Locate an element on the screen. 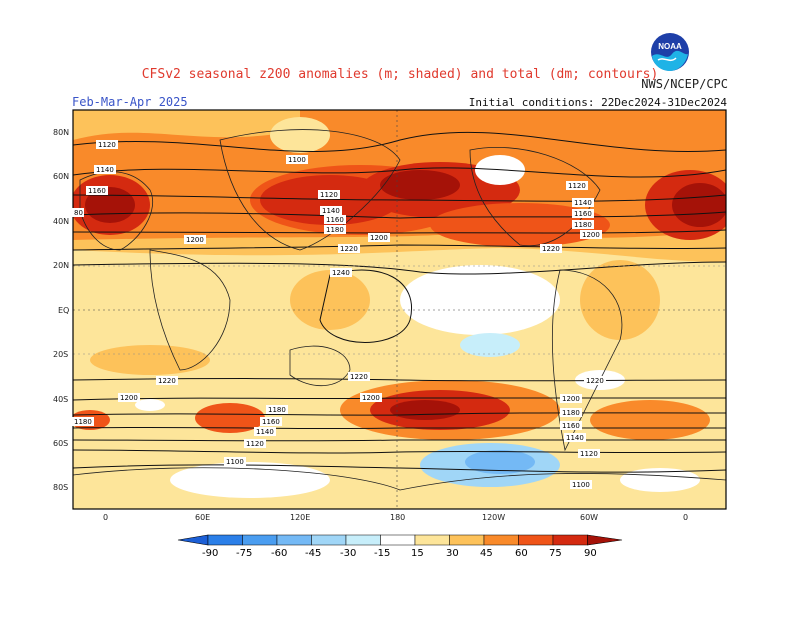  colorbar-label: -75 is located at coordinates (244, 553).